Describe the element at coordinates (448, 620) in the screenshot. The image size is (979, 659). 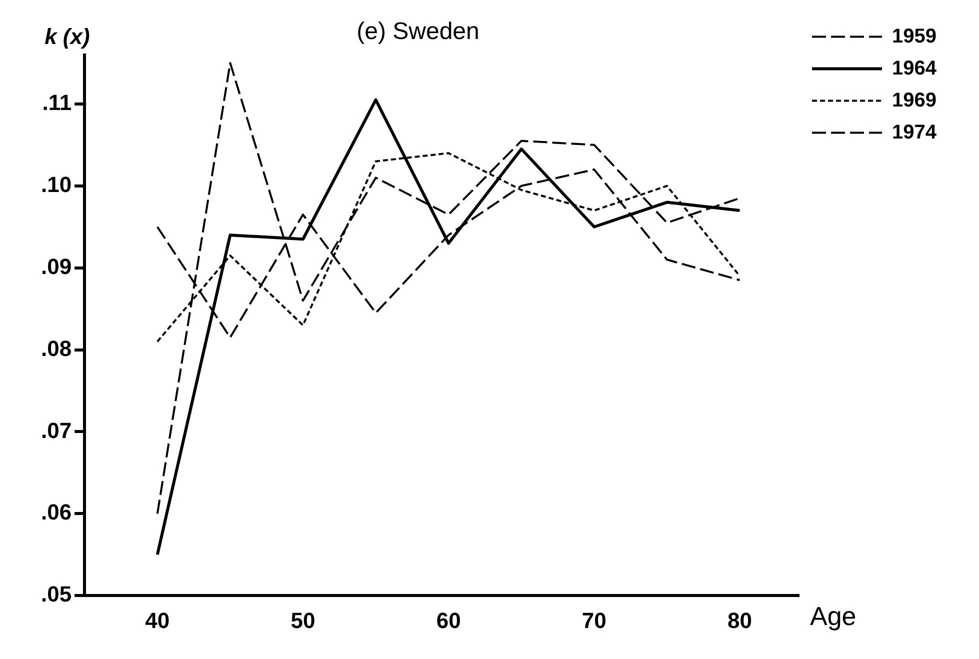
I see `x-tick-label: 60` at that location.